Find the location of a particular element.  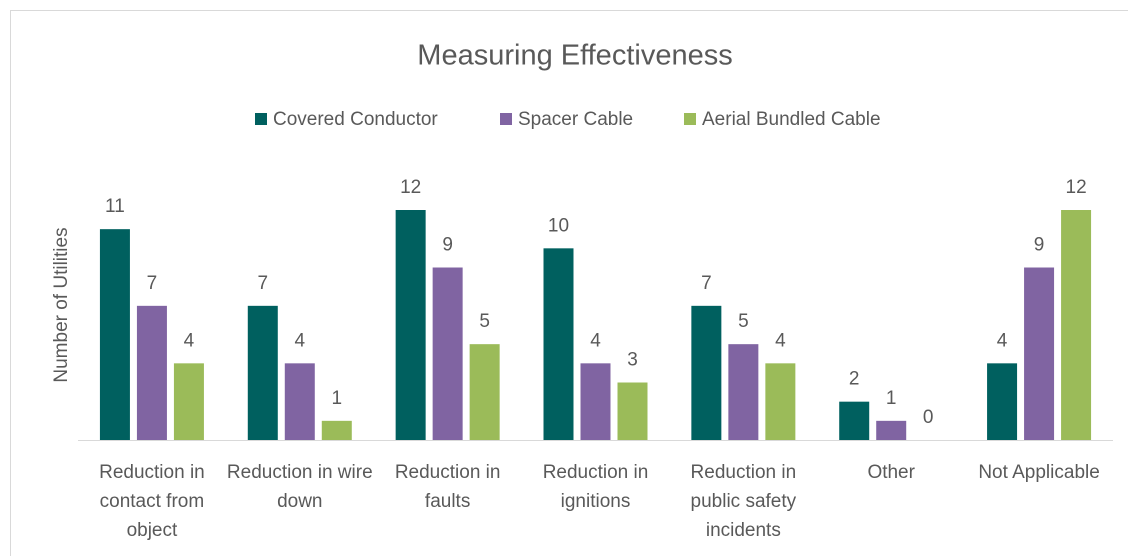

x-tick-label: Reduction in public safety incidents is located at coordinates (743, 501).